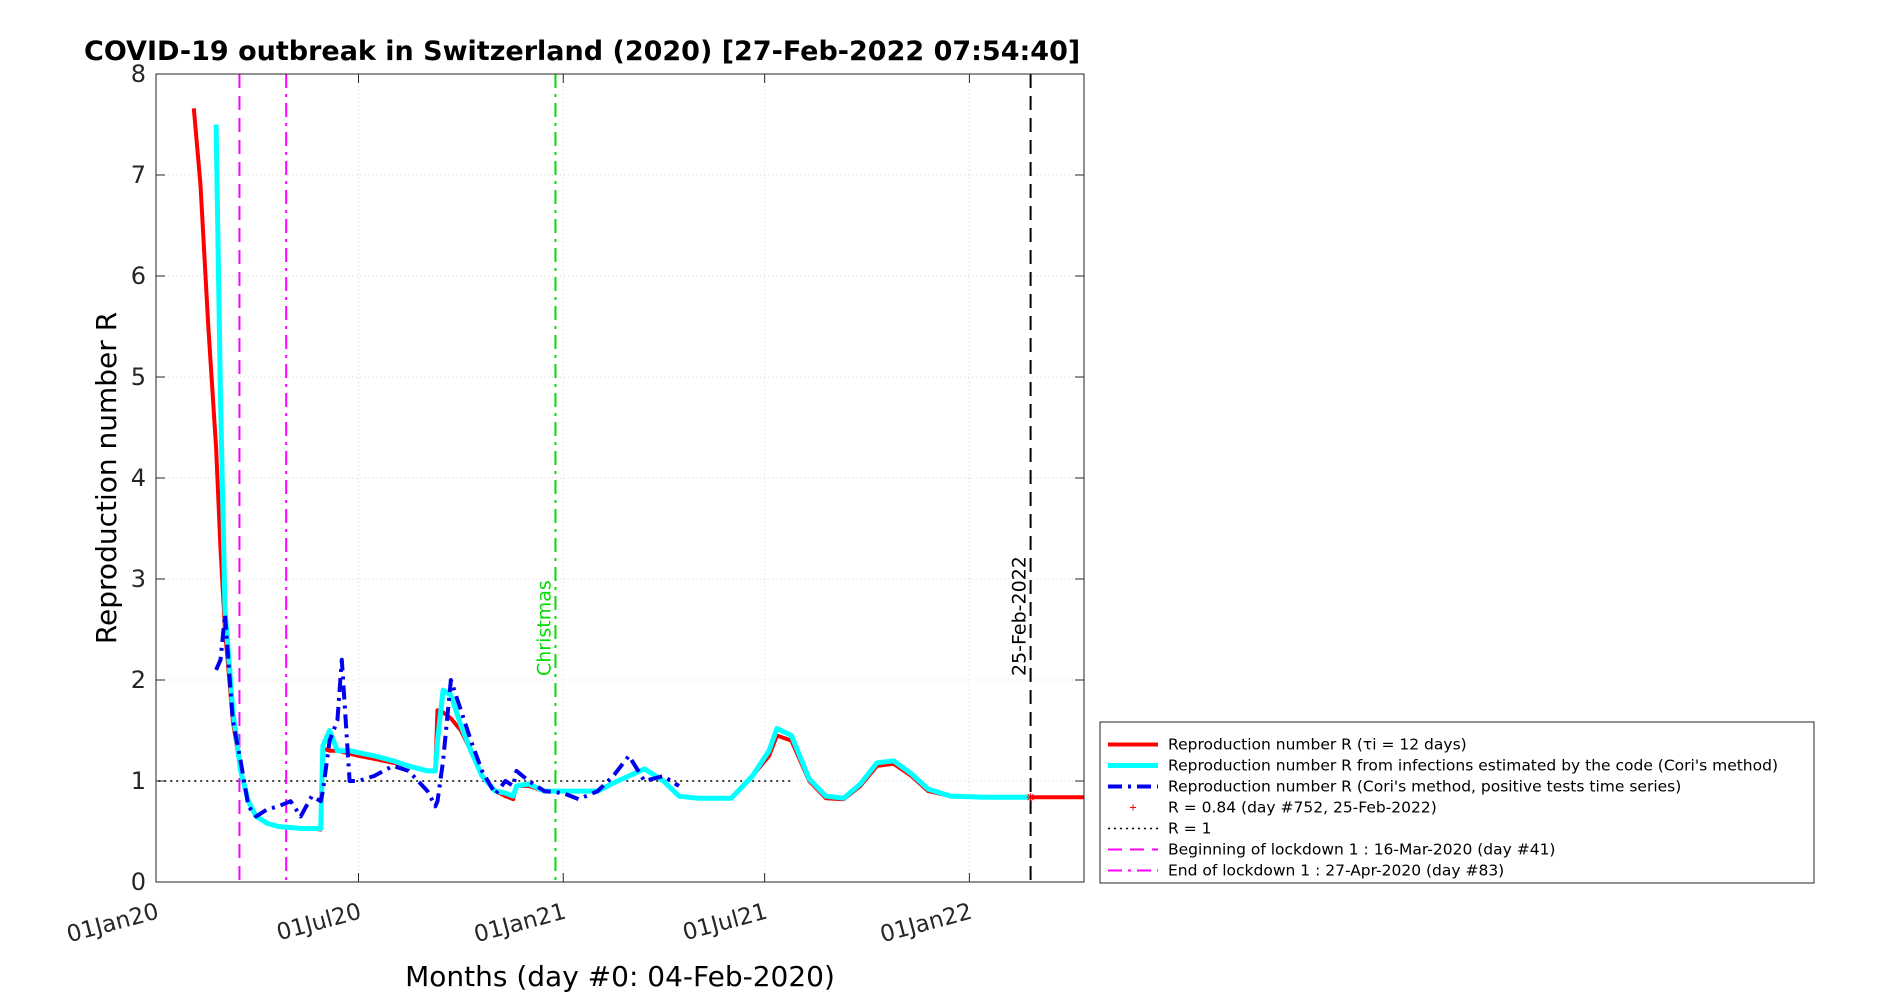 The image size is (1900, 1000). I want to click on y-tick-label: 4, so click(138, 478).